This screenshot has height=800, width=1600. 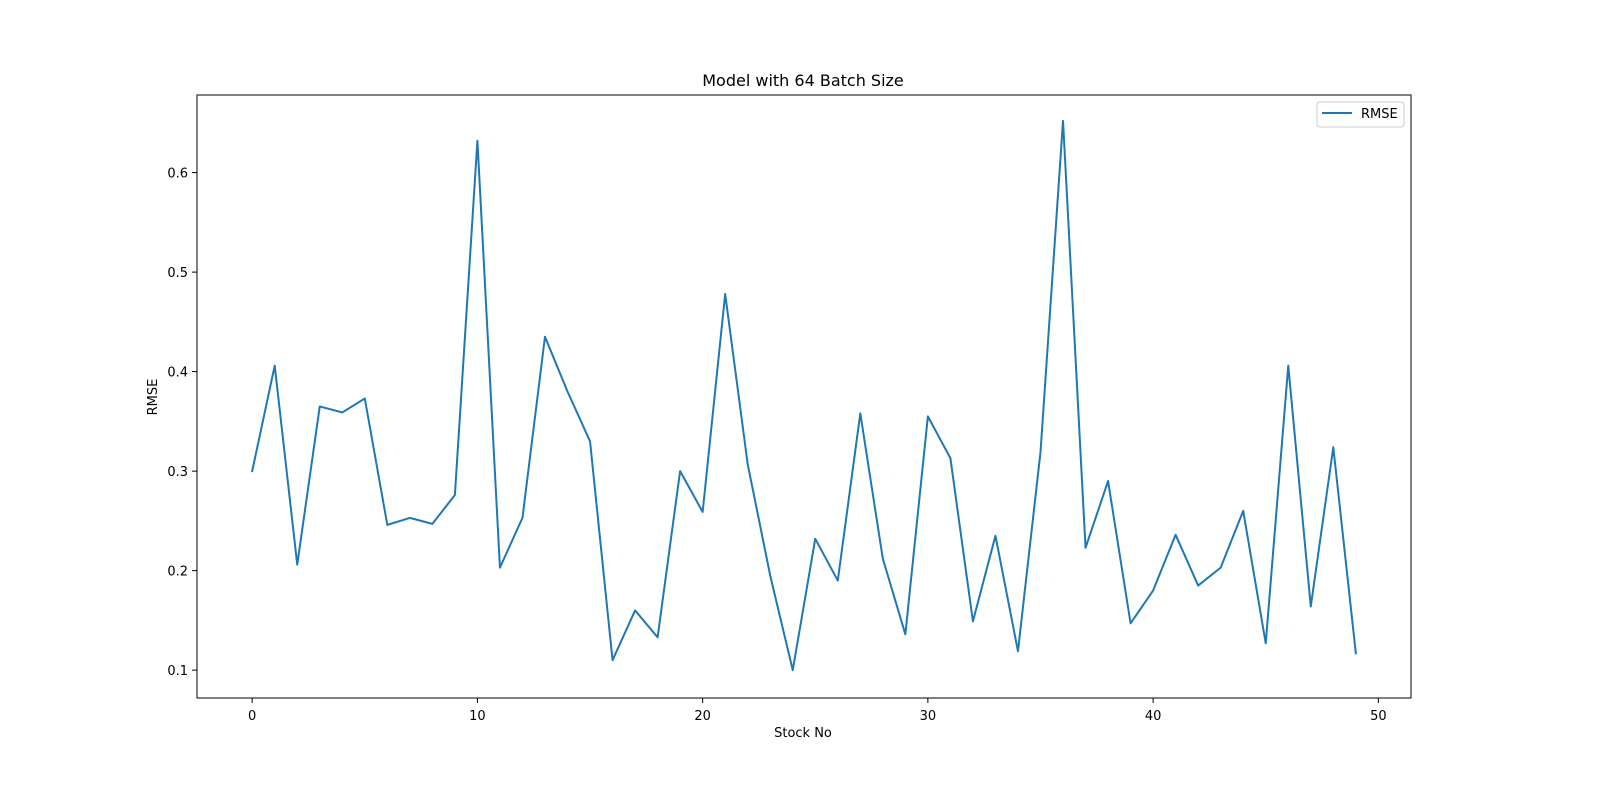 What do you see at coordinates (177, 373) in the screenshot?
I see `y-tick-label: 0.4` at bounding box center [177, 373].